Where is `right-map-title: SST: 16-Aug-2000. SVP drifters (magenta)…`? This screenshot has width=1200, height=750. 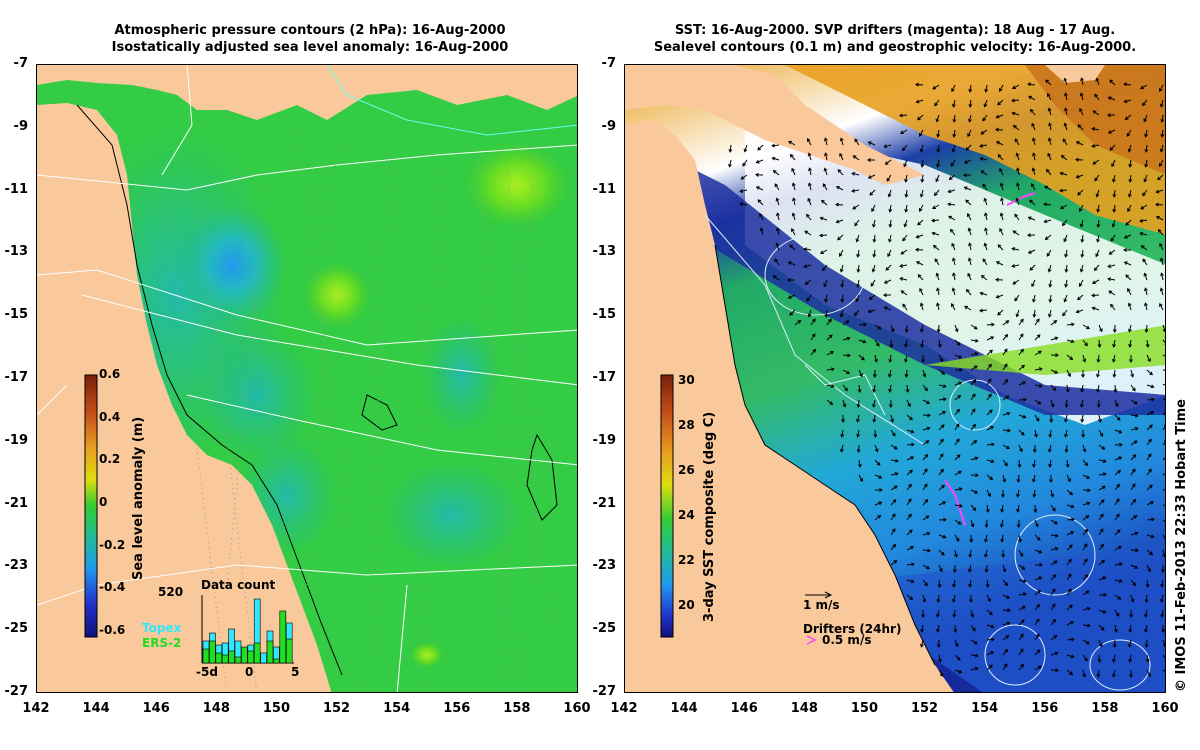
right-map-title: SST: 16-Aug-2000. SVP drifters (magenta)… is located at coordinates (895, 39).